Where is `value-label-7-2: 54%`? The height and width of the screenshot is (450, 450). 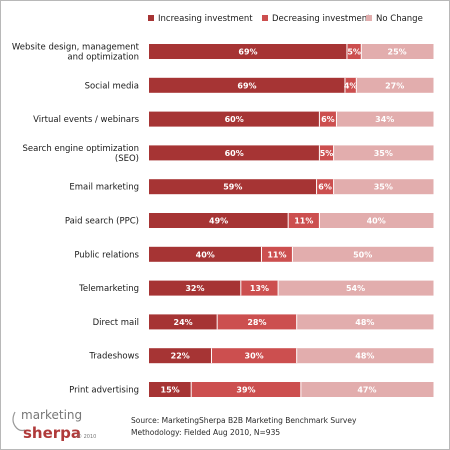
value-label-7-2: 54% is located at coordinates (355, 288).